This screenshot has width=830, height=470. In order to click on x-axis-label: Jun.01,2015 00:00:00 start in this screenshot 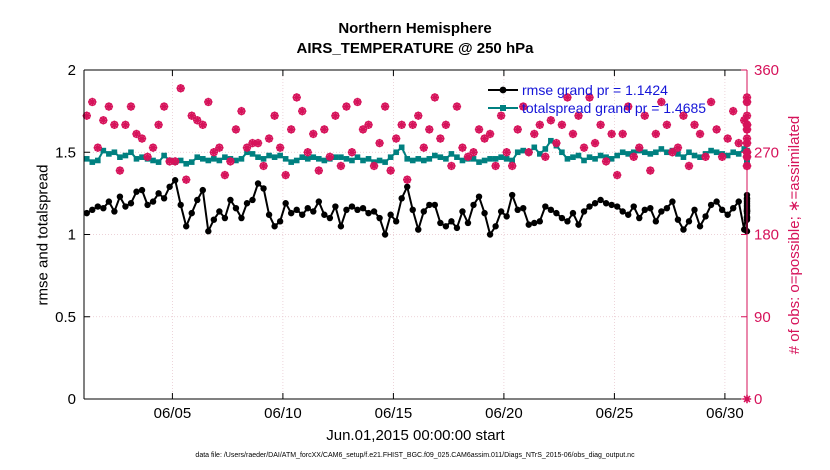, I will do `click(415, 435)`.